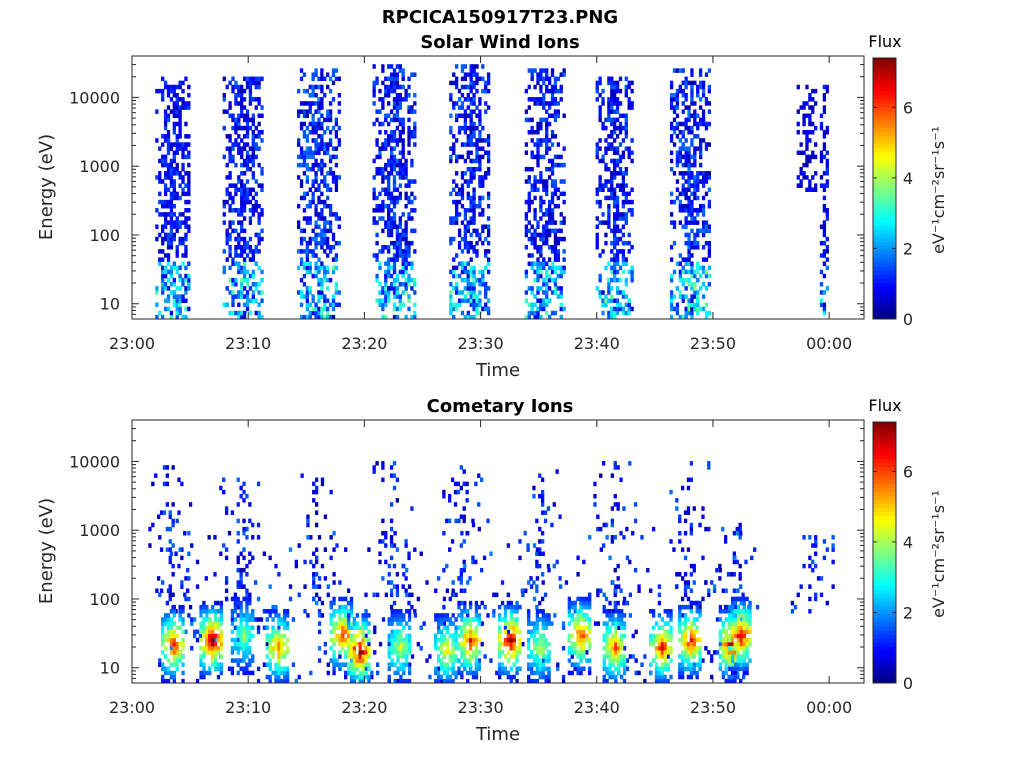 The image size is (1024, 768). I want to click on colorbar-frame, so click(884, 188).